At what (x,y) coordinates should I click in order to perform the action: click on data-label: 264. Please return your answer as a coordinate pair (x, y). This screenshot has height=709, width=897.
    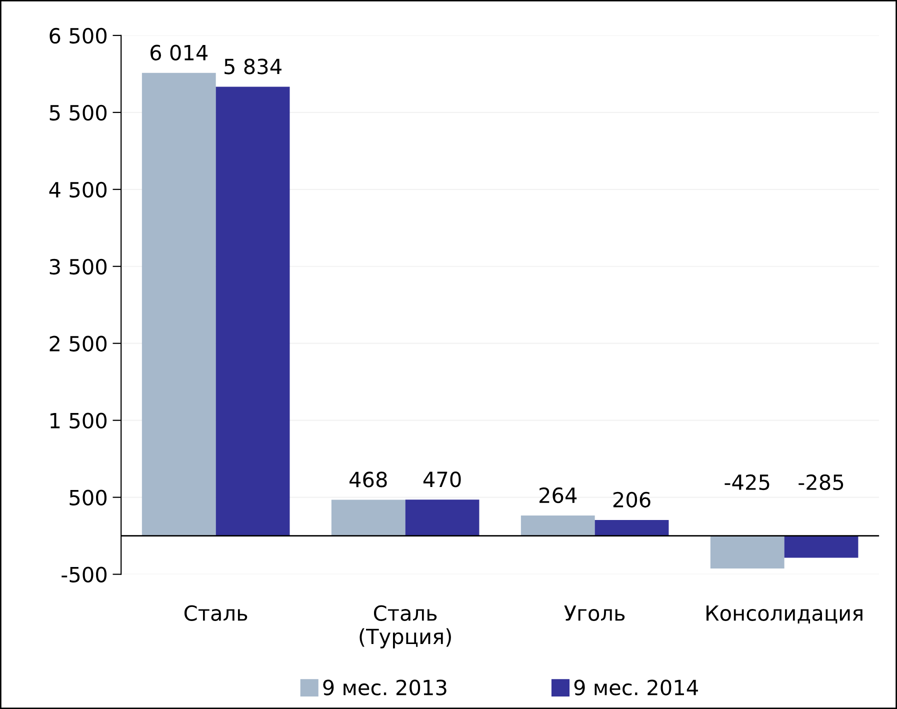
    Looking at the image, I should click on (558, 495).